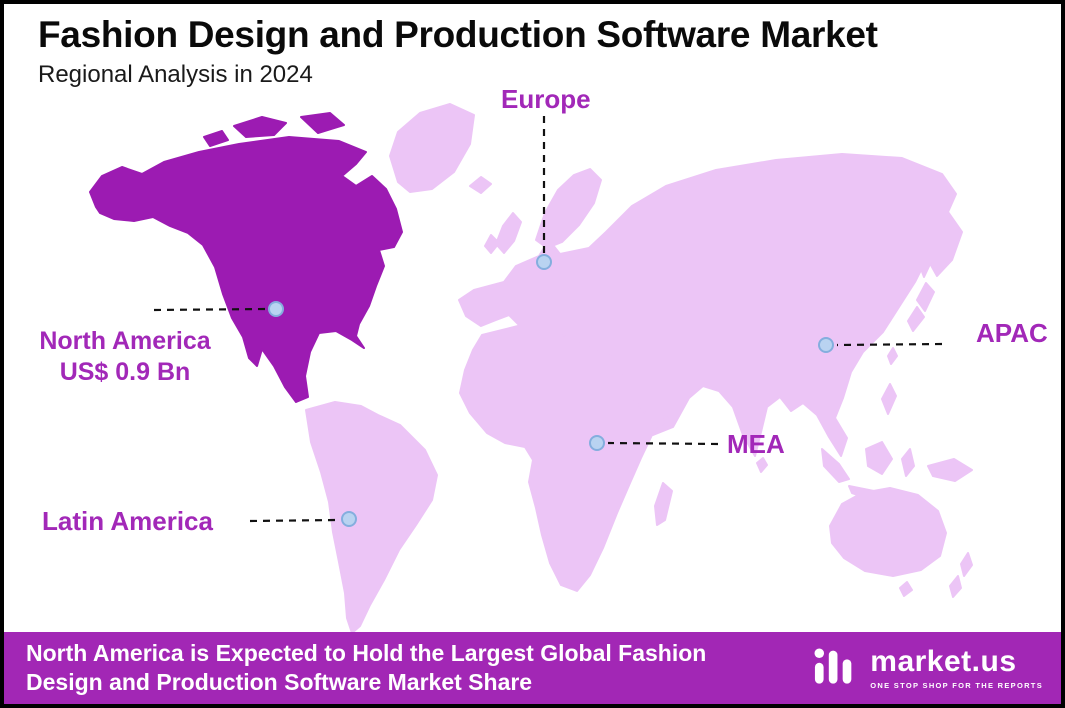 Image resolution: width=1065 pixels, height=708 pixels. What do you see at coordinates (246, 269) in the screenshot?
I see `map-region-north-america` at bounding box center [246, 269].